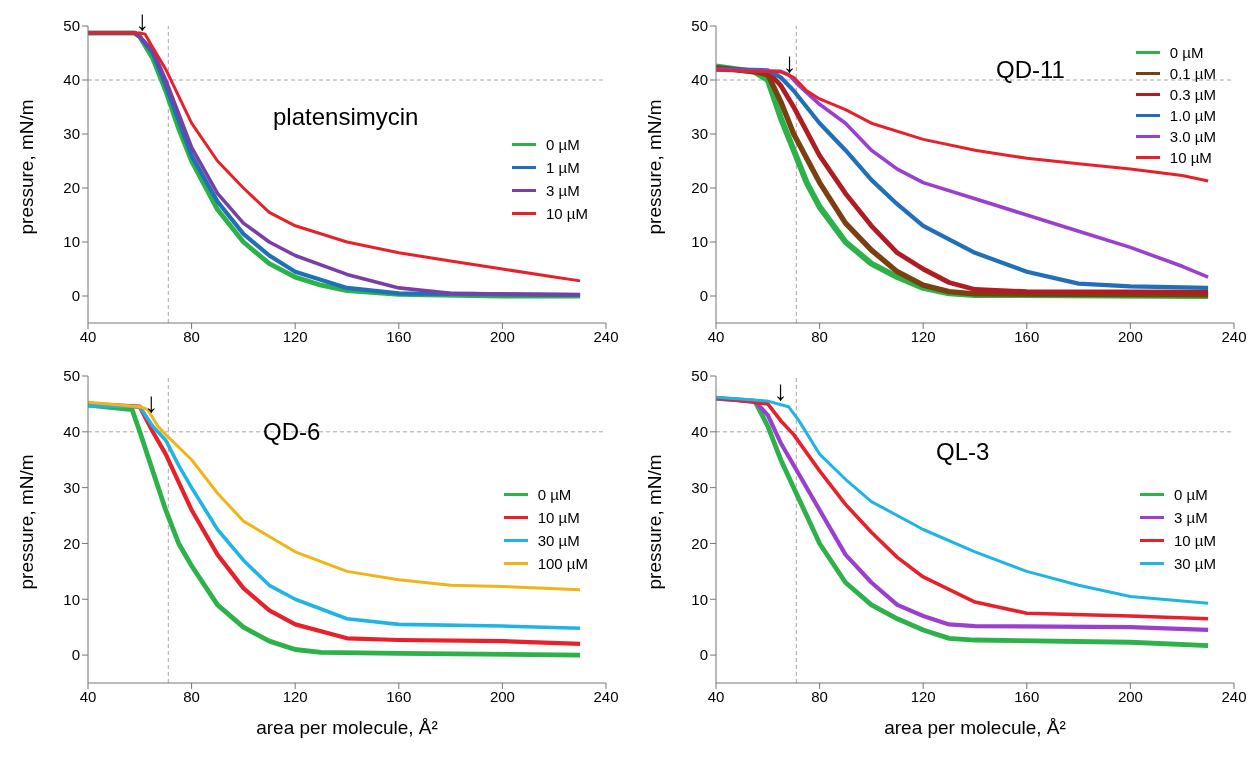 The height and width of the screenshot is (773, 1256). I want to click on legend-label: 1.0 µM, so click(1192, 116).